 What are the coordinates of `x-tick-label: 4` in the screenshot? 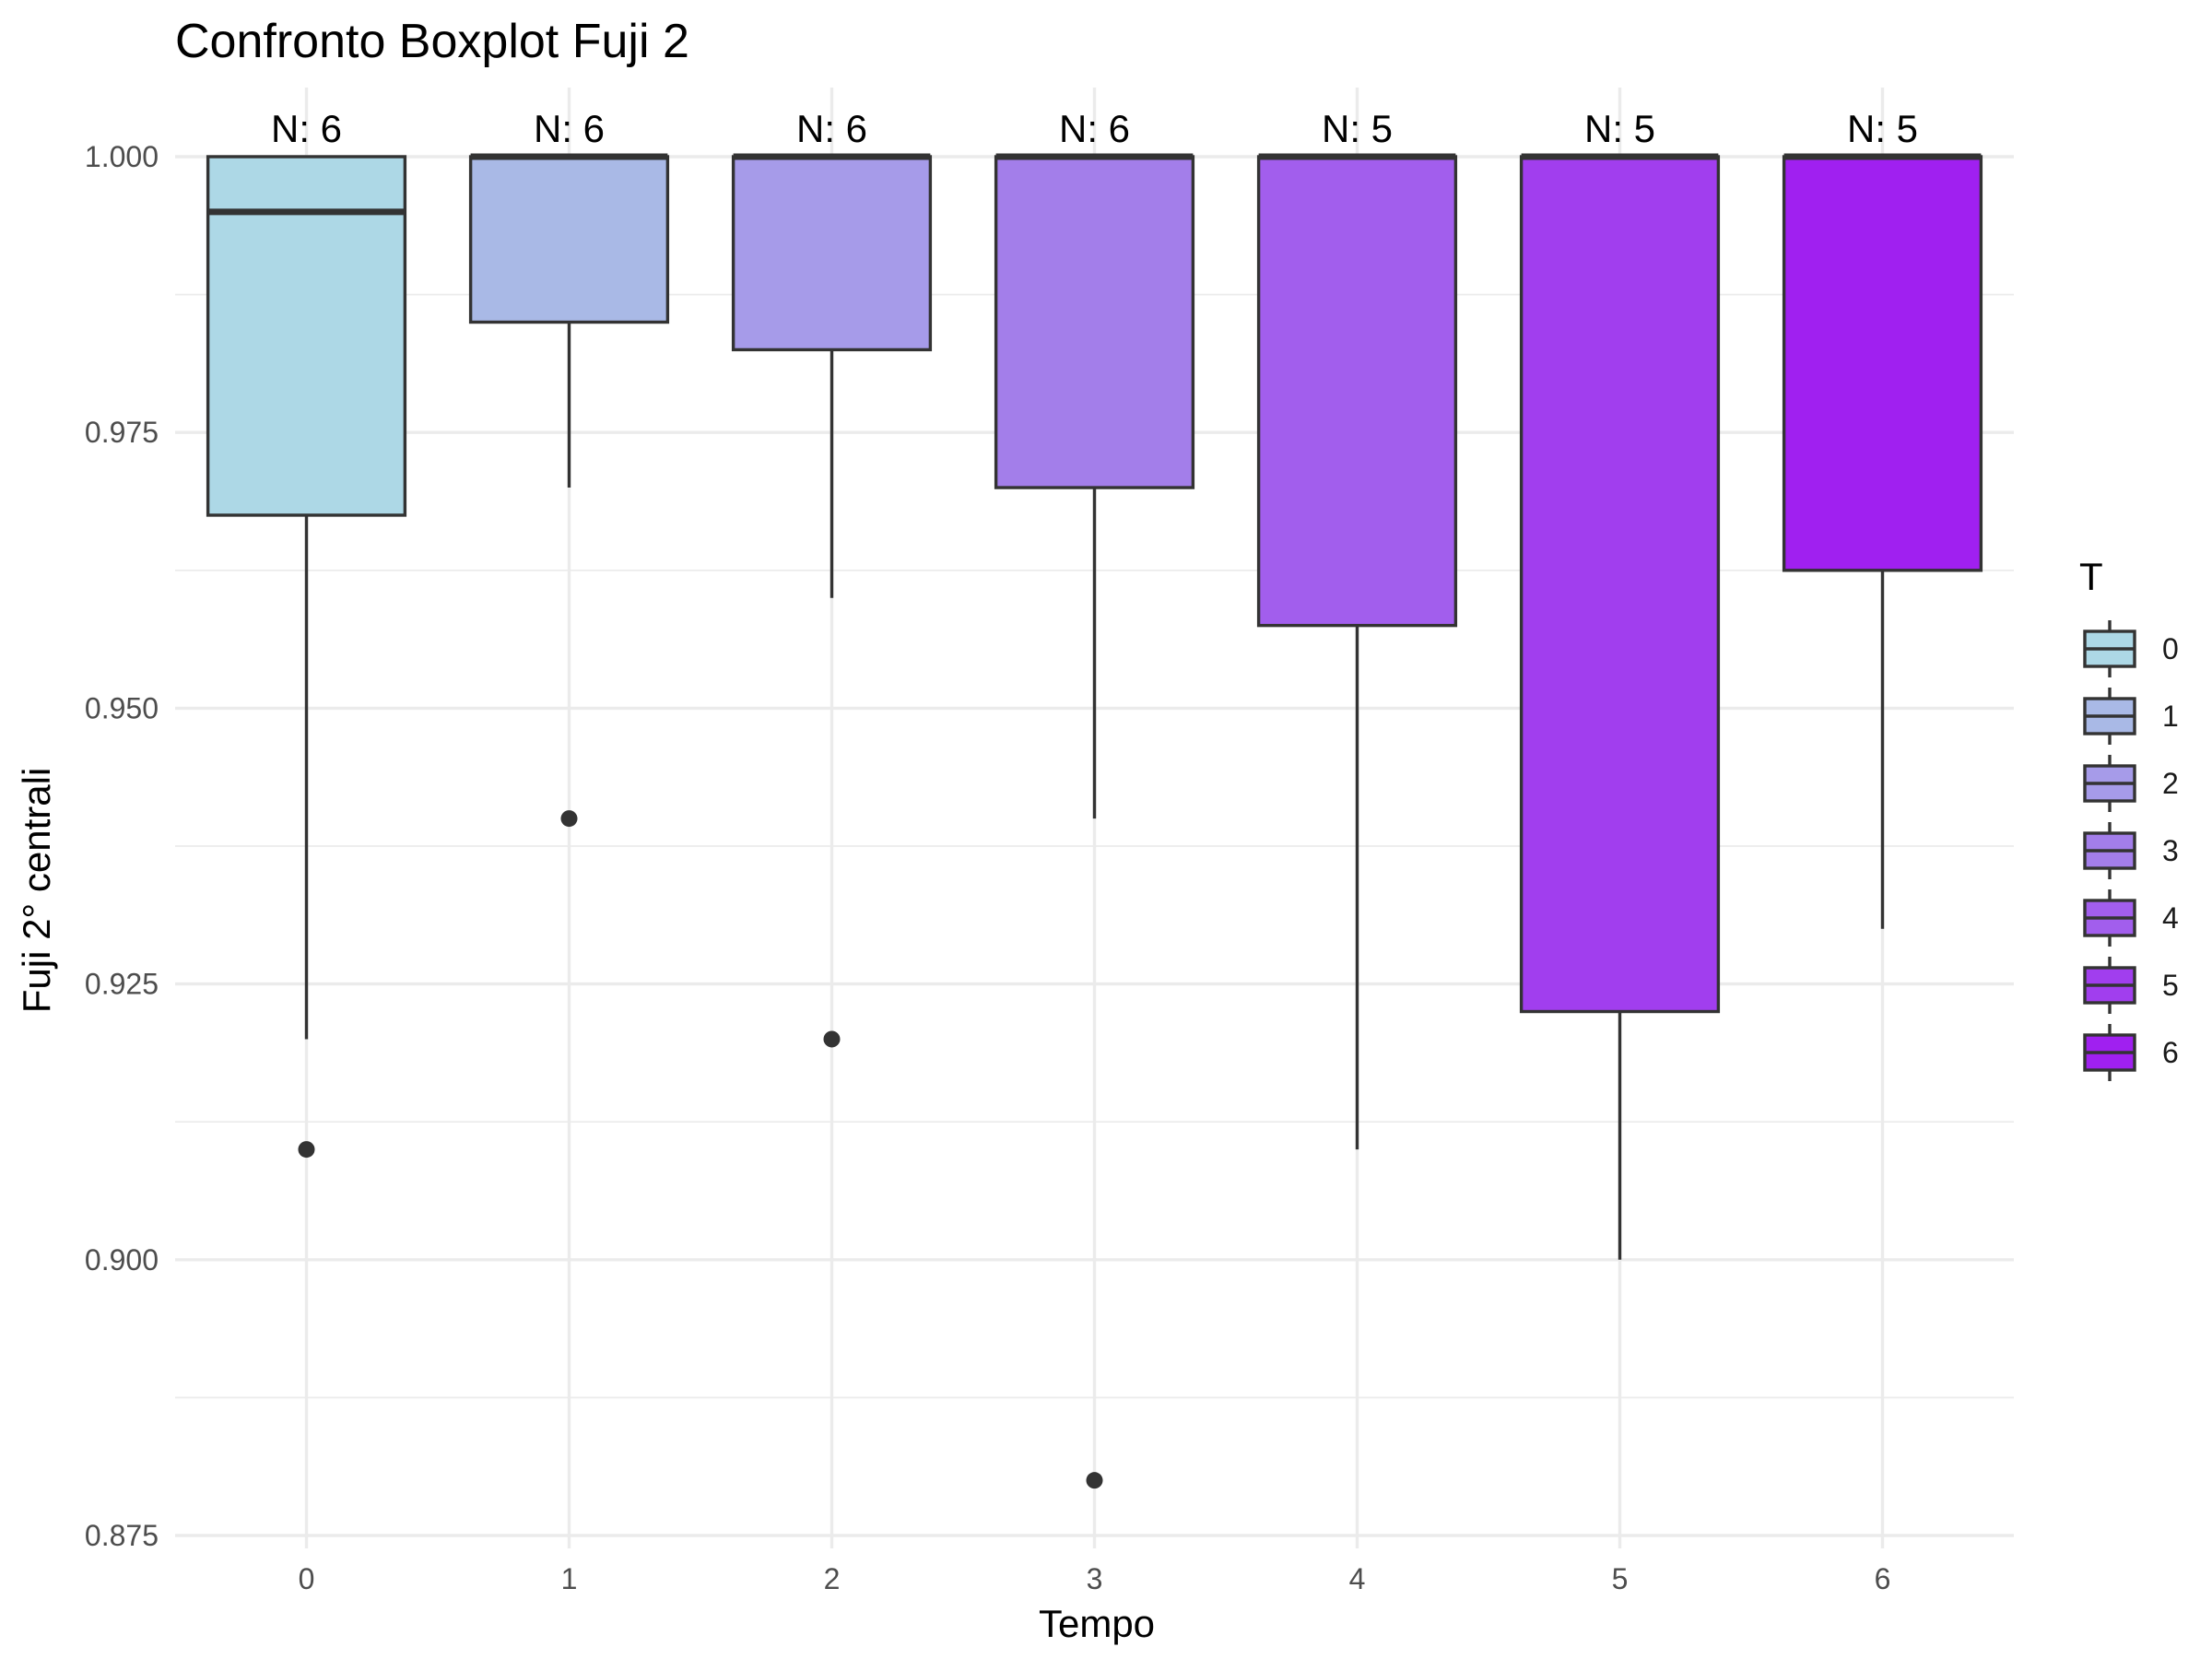 It's located at (1357, 1578).